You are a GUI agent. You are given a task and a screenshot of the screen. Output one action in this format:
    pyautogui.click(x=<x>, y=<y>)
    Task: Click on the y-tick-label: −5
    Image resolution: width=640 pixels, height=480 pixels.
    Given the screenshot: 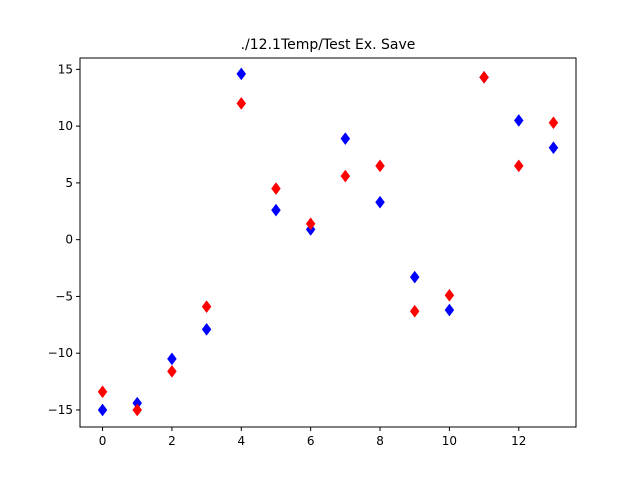 What is the action you would take?
    pyautogui.click(x=64, y=296)
    